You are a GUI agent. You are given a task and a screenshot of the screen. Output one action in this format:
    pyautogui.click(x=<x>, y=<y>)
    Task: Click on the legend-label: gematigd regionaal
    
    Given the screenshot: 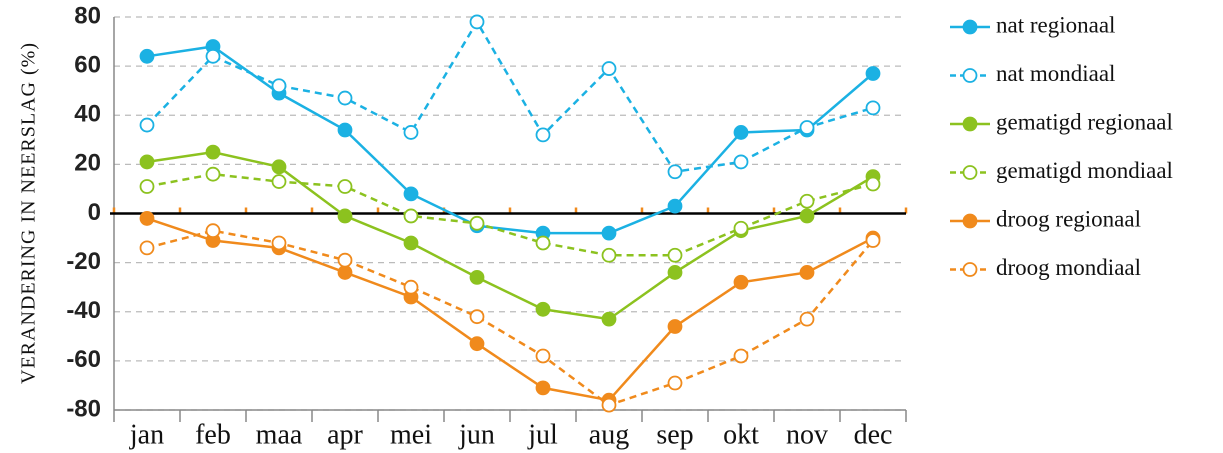 What is the action you would take?
    pyautogui.click(x=1084, y=121)
    